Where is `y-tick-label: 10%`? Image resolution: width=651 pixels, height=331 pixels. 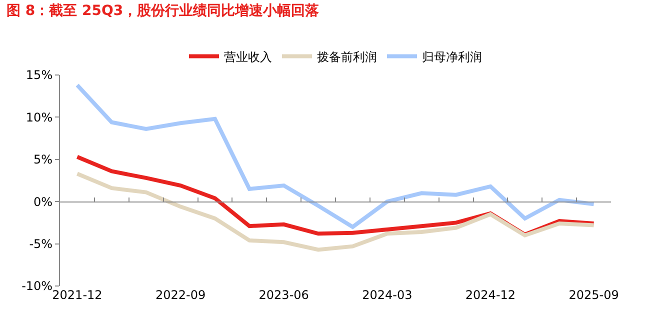
y-tick-label: 10% is located at coordinates (39, 117).